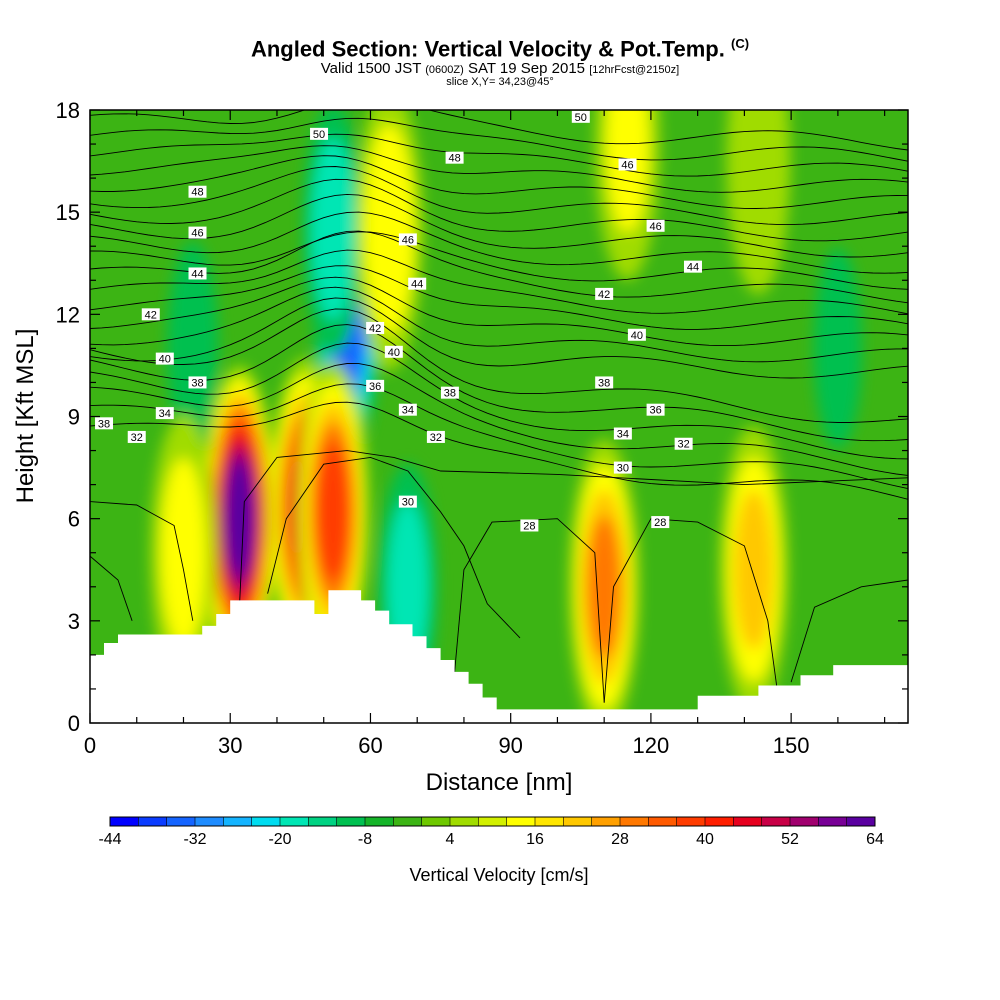  I want to click on theta-label-text: 42, so click(375, 329).